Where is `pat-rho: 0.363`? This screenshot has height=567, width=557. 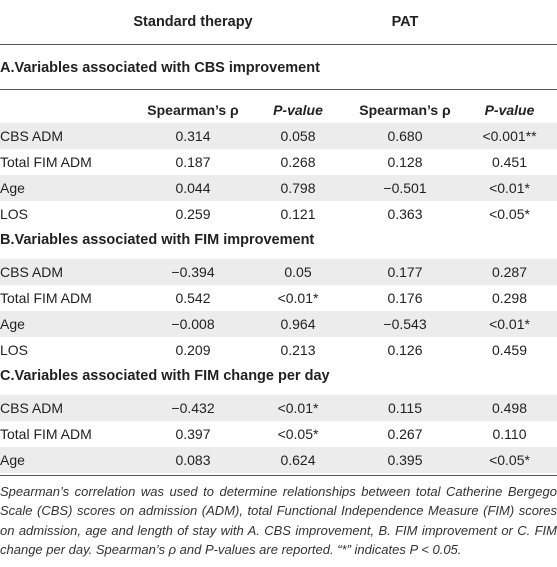 pat-rho: 0.363 is located at coordinates (405, 214).